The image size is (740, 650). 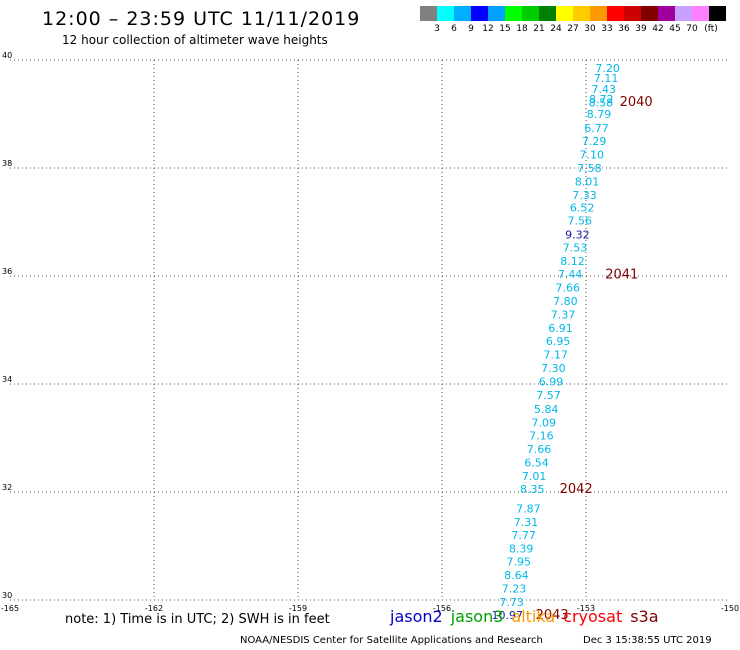 I want to click on satellite-legend-item: altika, so click(x=533, y=616).